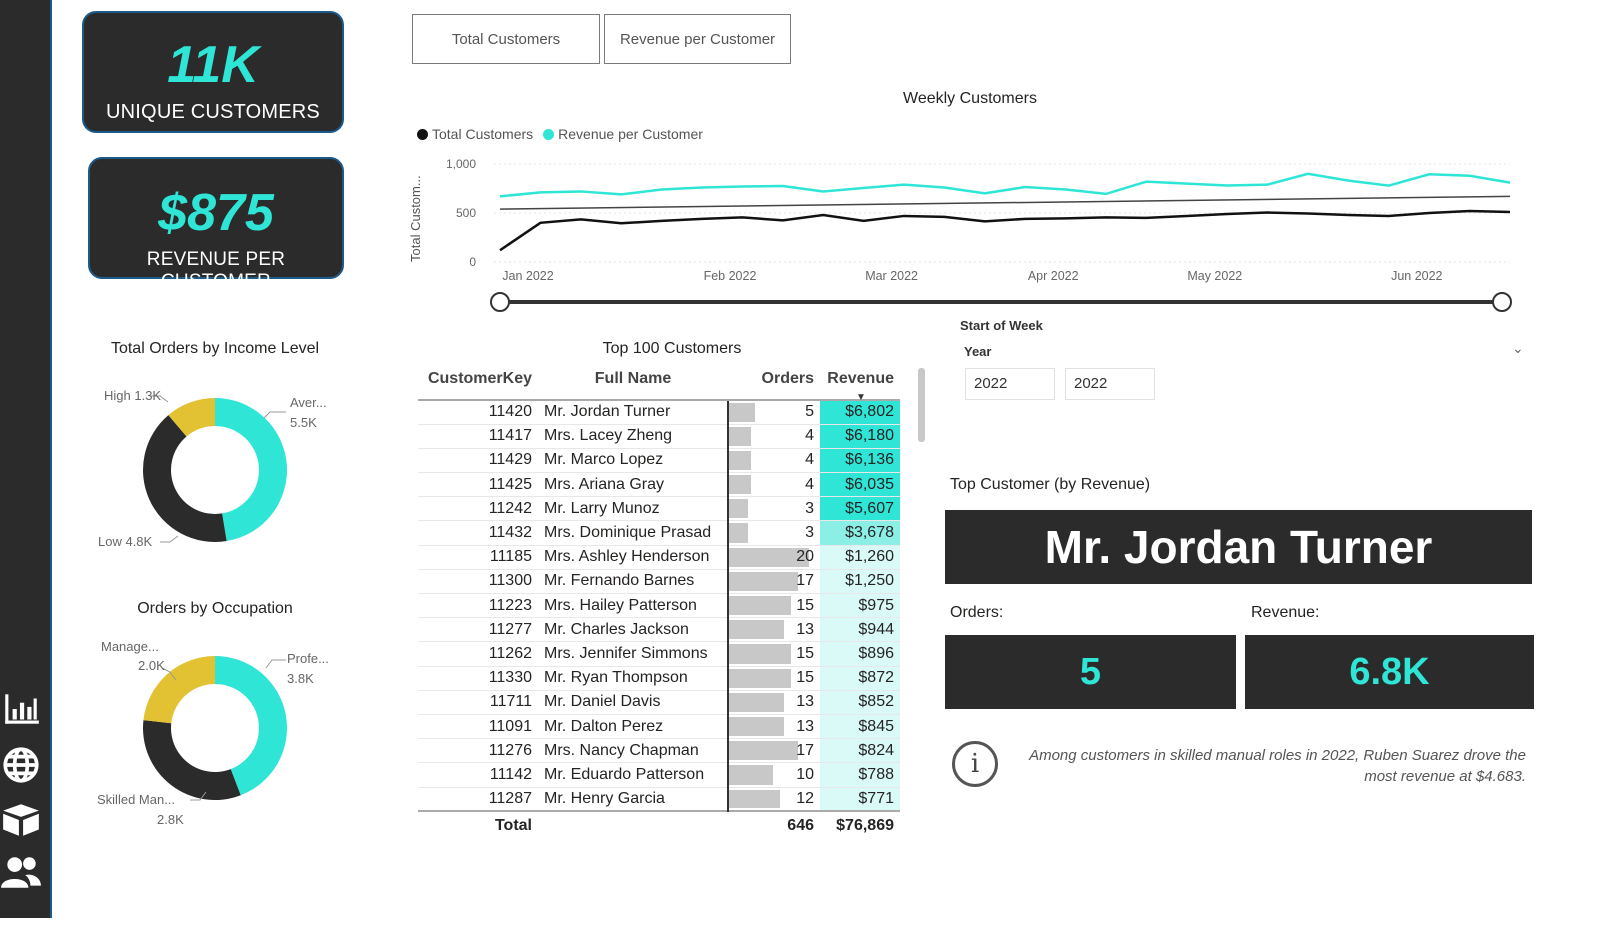 The width and height of the screenshot is (1600, 947). Describe the element at coordinates (1110, 384) in the screenshot. I see `year-to-input: 2022` at that location.